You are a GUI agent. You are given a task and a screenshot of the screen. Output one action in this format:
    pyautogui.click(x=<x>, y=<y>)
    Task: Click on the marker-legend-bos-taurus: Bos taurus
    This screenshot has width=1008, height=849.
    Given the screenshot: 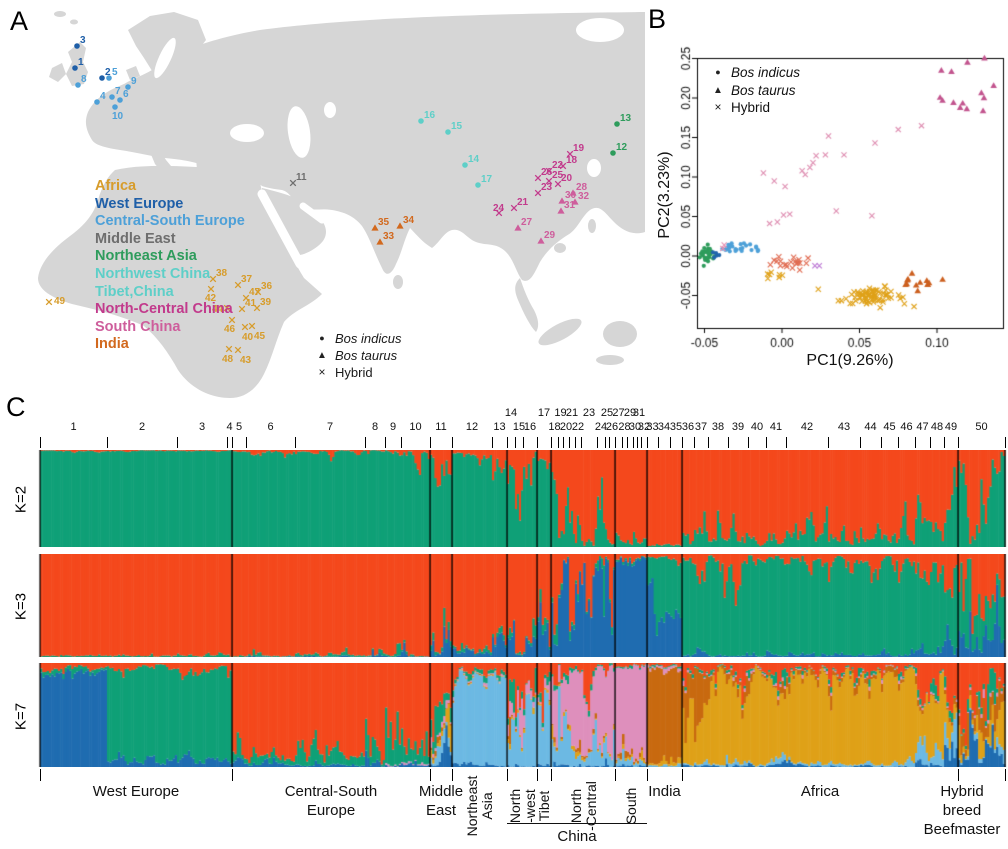 What is the action you would take?
    pyautogui.click(x=366, y=355)
    